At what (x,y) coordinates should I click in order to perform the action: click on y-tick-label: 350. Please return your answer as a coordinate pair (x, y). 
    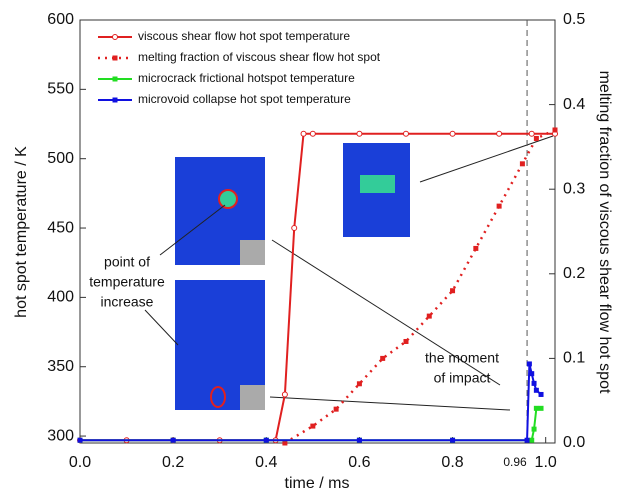
    Looking at the image, I should click on (60, 366).